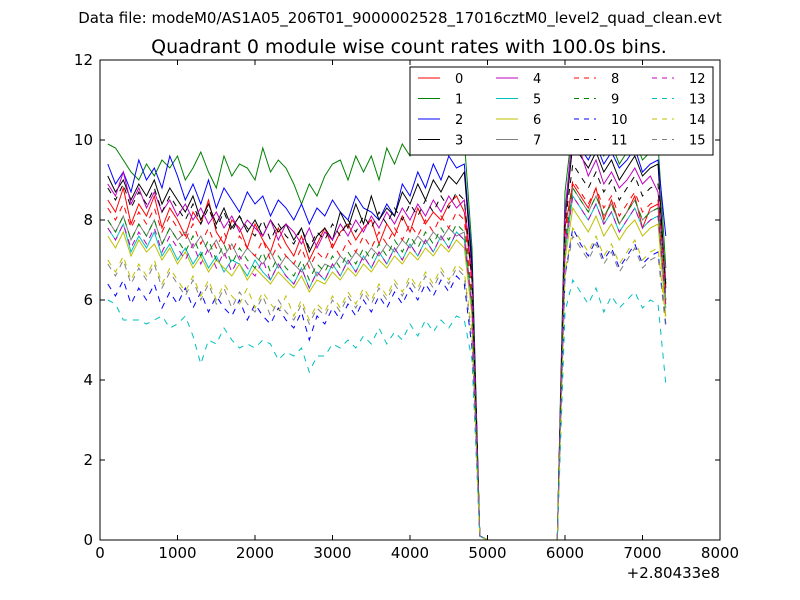  I want to click on legend-label-14: 14, so click(697, 120).